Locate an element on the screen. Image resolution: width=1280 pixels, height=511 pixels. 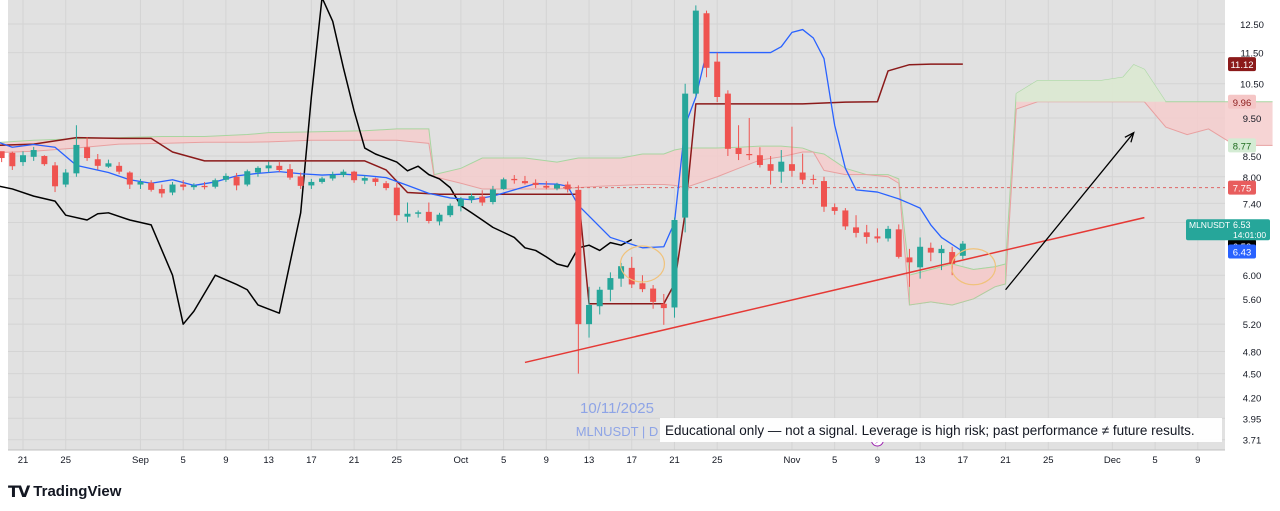
symbol-label-countdown: 14:01:00 is located at coordinates (1249, 235).